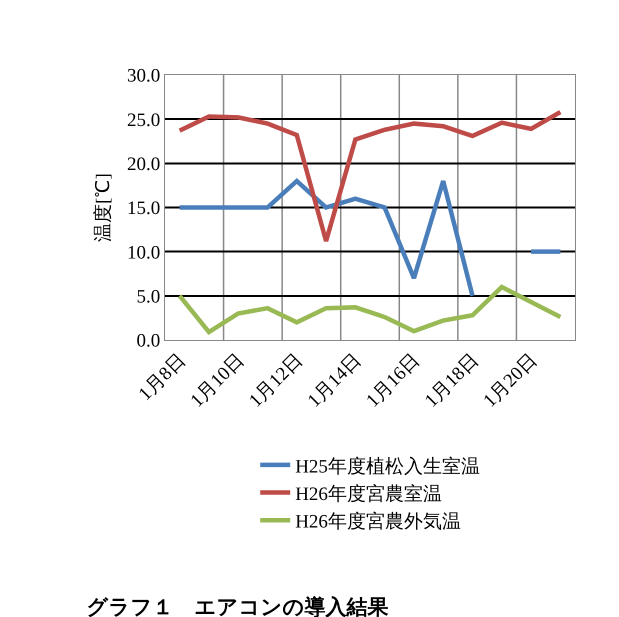  I want to click on y-axis-title: 温度[℃], so click(103, 207).